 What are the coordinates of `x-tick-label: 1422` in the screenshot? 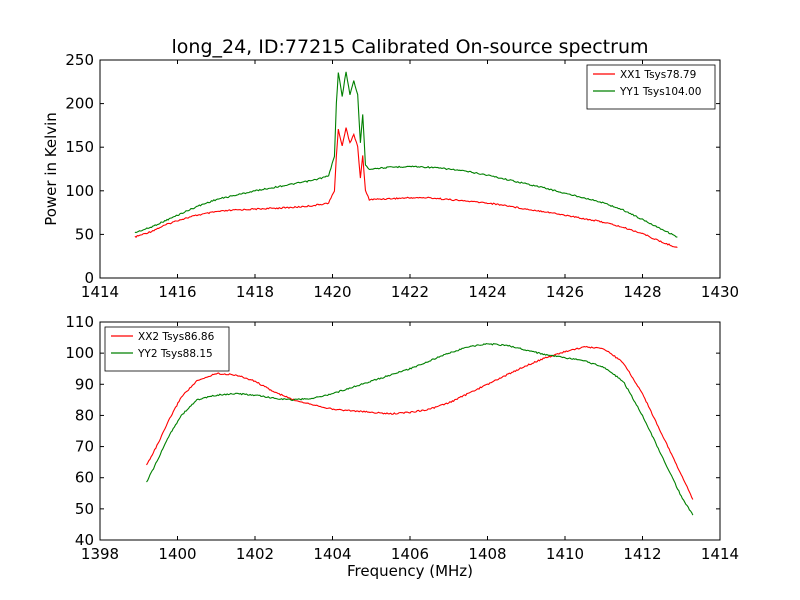 It's located at (410, 292).